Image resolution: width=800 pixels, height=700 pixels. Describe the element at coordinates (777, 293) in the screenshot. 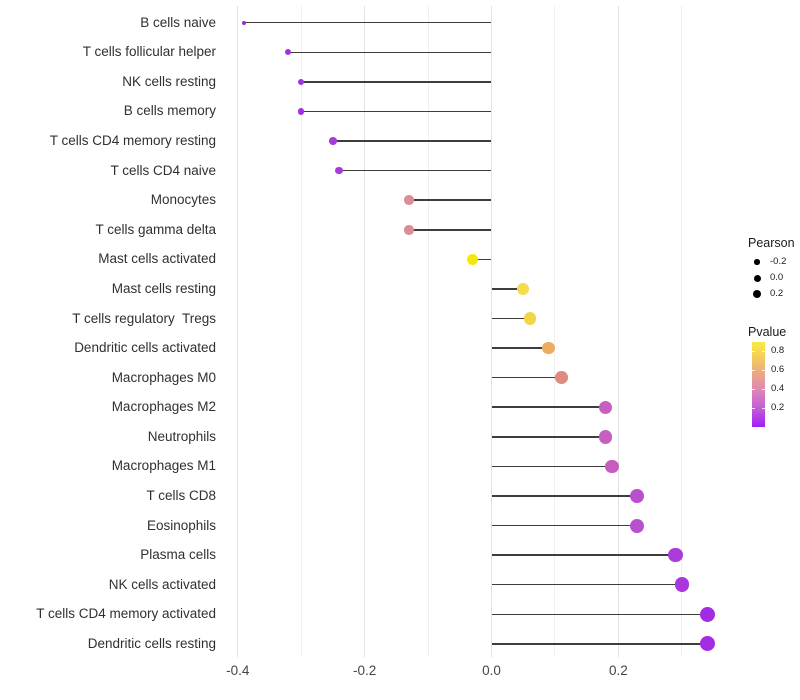

I see `size-legend-label: 0.2` at that location.